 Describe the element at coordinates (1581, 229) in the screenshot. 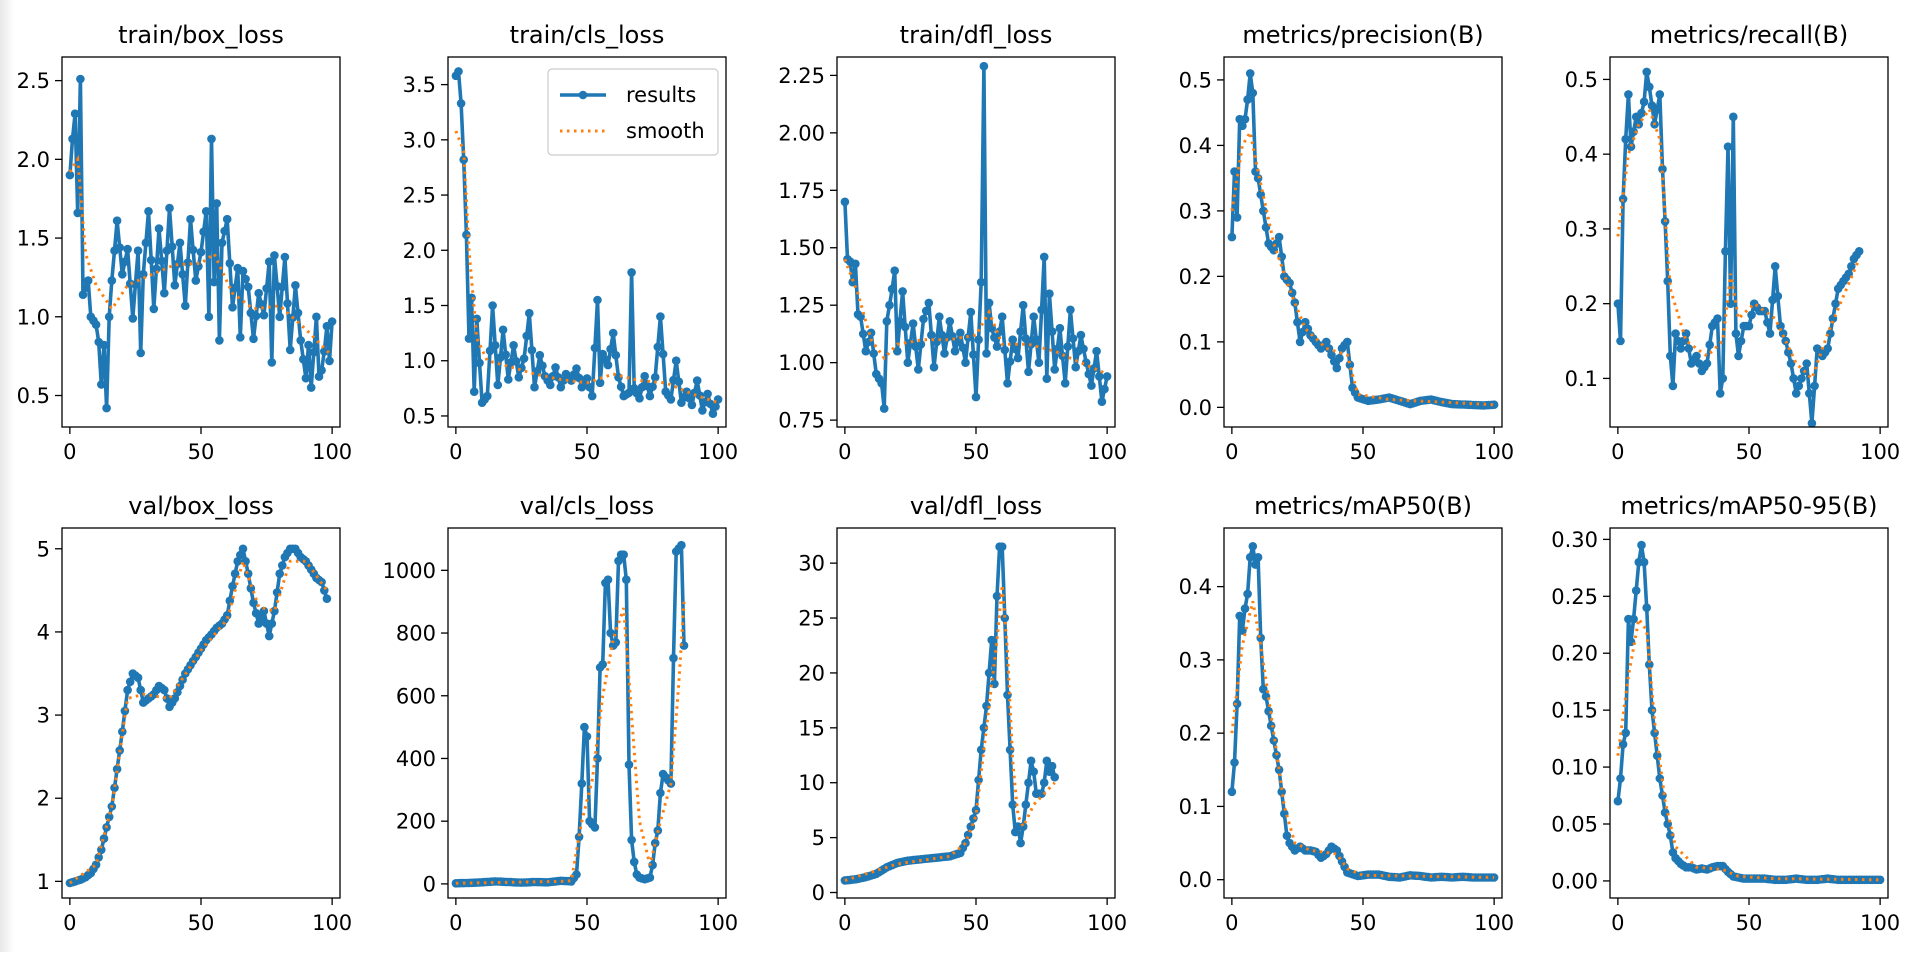

I see `y-tick-label: 0.3` at that location.